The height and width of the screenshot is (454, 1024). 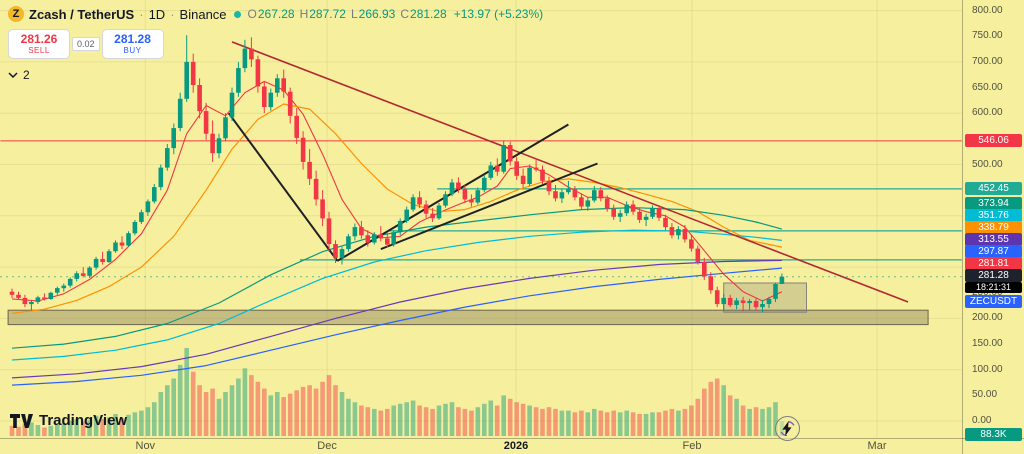 What do you see at coordinates (13, 75) in the screenshot?
I see `chevron-down-icon` at bounding box center [13, 75].